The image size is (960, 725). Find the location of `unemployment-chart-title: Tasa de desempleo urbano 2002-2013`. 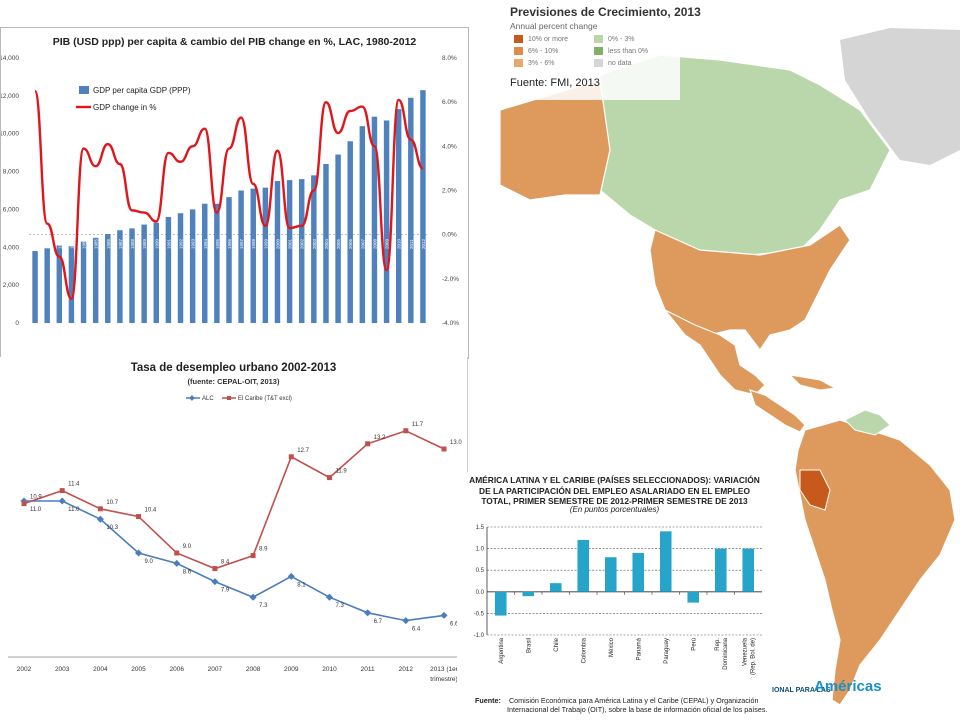

unemployment-chart-title: Tasa de desempleo urbano 2002-2013 is located at coordinates (233, 368).